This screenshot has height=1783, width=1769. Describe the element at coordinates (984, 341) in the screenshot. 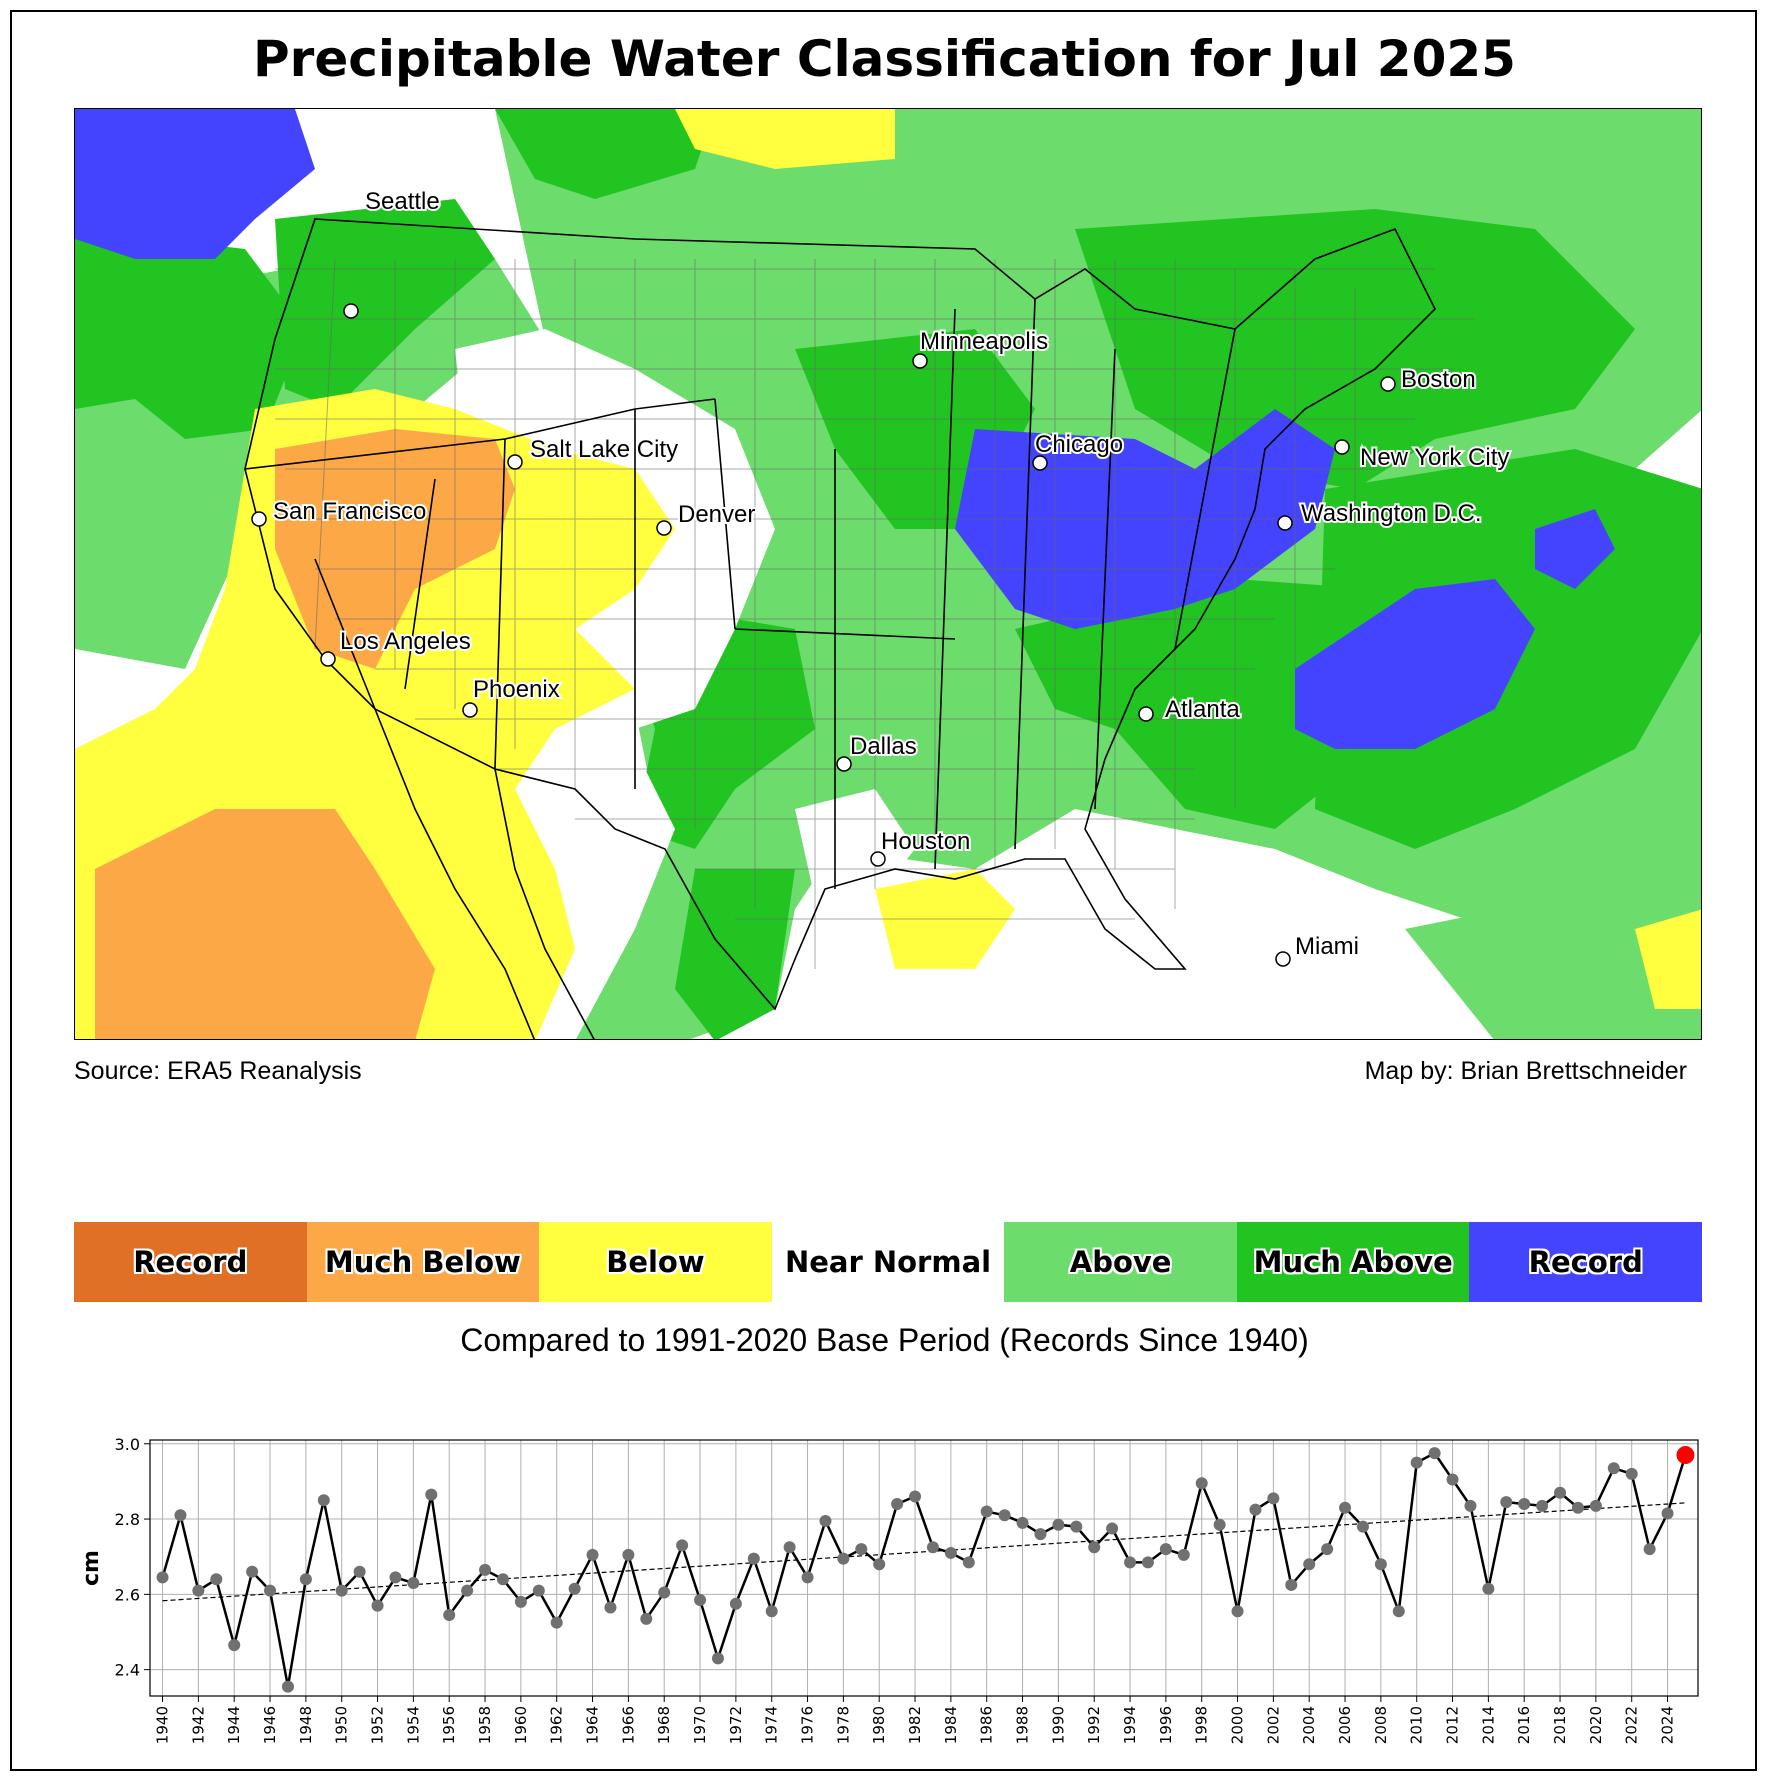

I see `city-label-minneapolis: Minneapolis` at that location.